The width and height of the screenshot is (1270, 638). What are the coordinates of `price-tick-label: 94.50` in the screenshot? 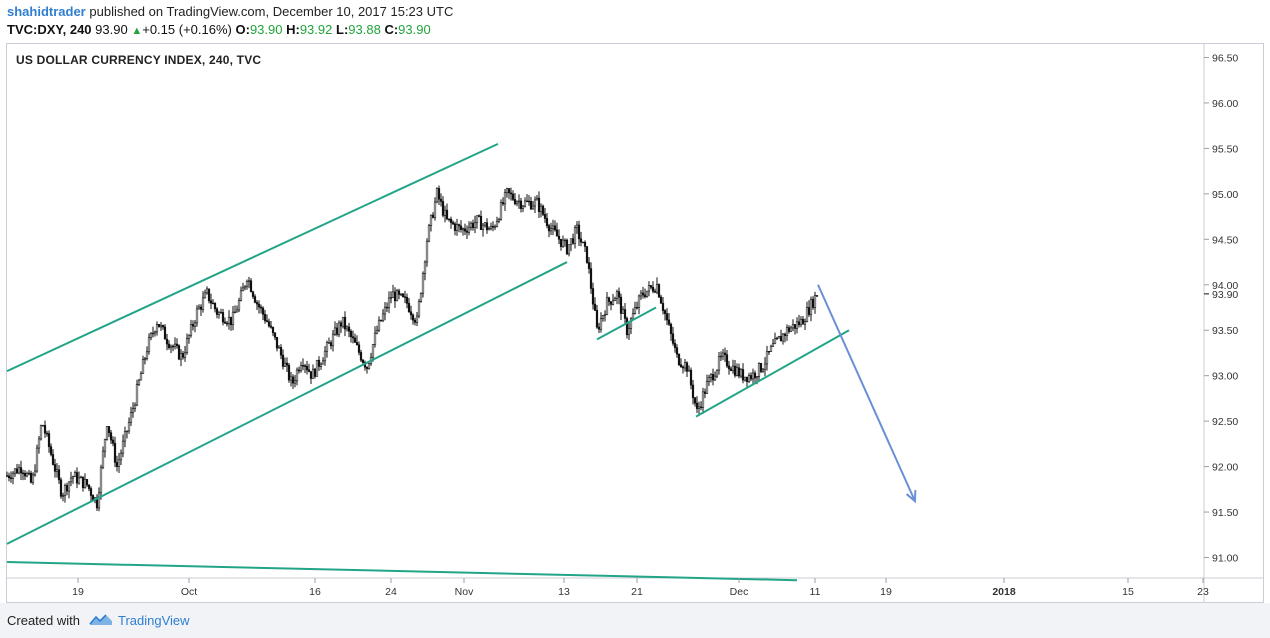 It's located at (1225, 240).